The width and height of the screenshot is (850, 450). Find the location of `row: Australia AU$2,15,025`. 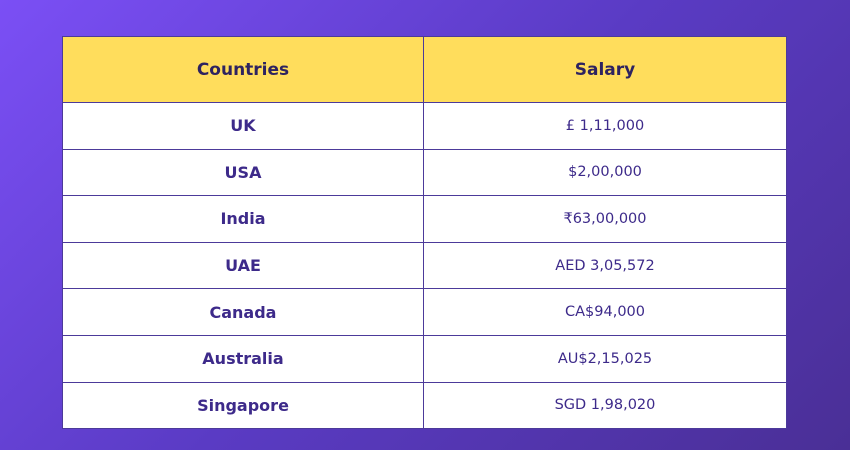

row: Australia AU$2,15,025 is located at coordinates (424, 358).